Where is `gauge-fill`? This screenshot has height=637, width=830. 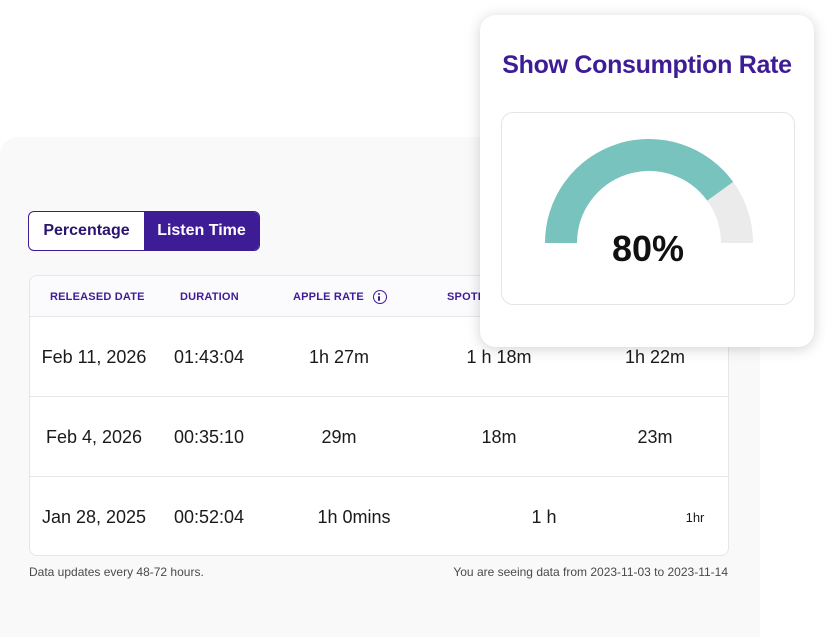 gauge-fill is located at coordinates (639, 191).